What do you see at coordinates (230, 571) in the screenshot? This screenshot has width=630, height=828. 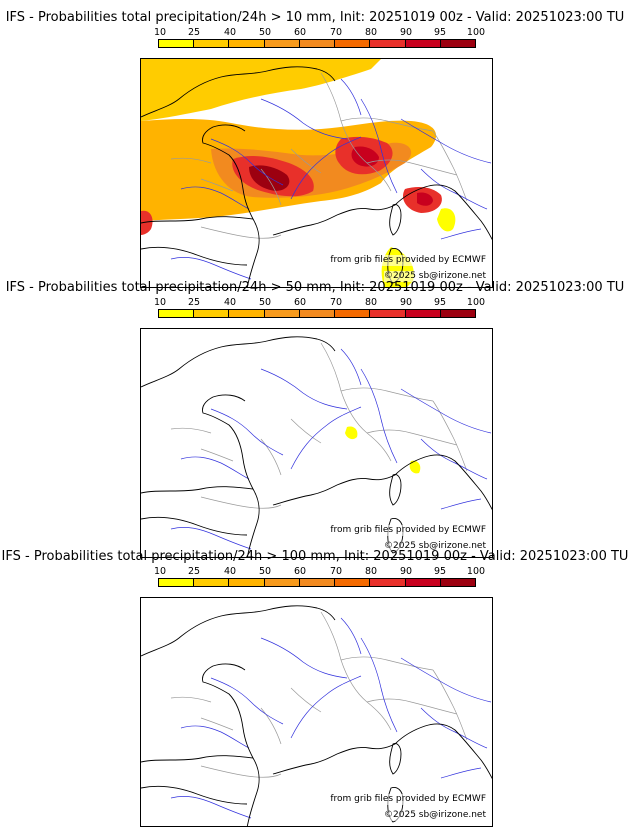 I see `color-scale-label: 40` at bounding box center [230, 571].